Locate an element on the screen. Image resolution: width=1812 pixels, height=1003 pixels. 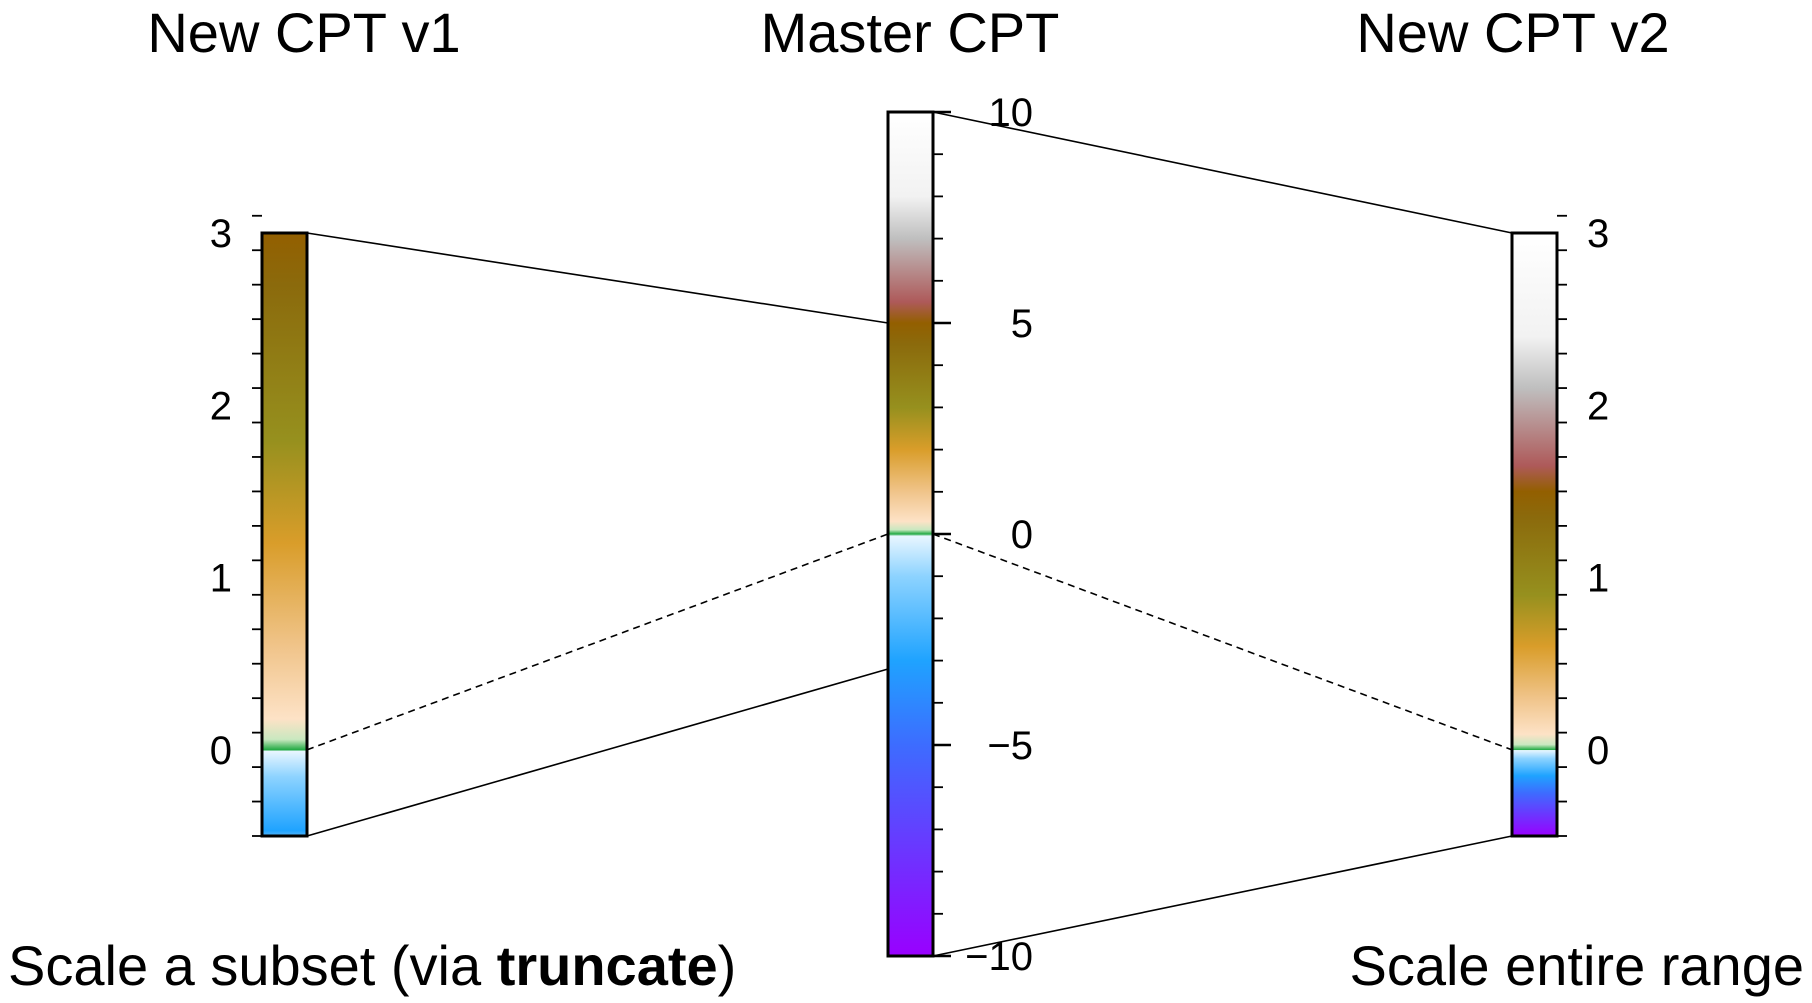
connector-v2-top is located at coordinates (1222, 172).